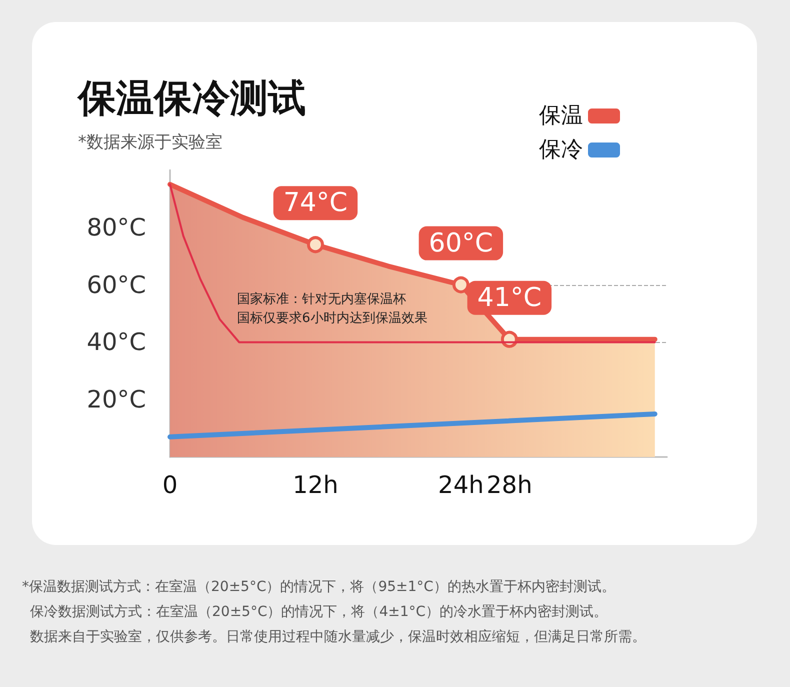 The height and width of the screenshot is (687, 790). Describe the element at coordinates (461, 243) in the screenshot. I see `data-label: 60°C` at that location.